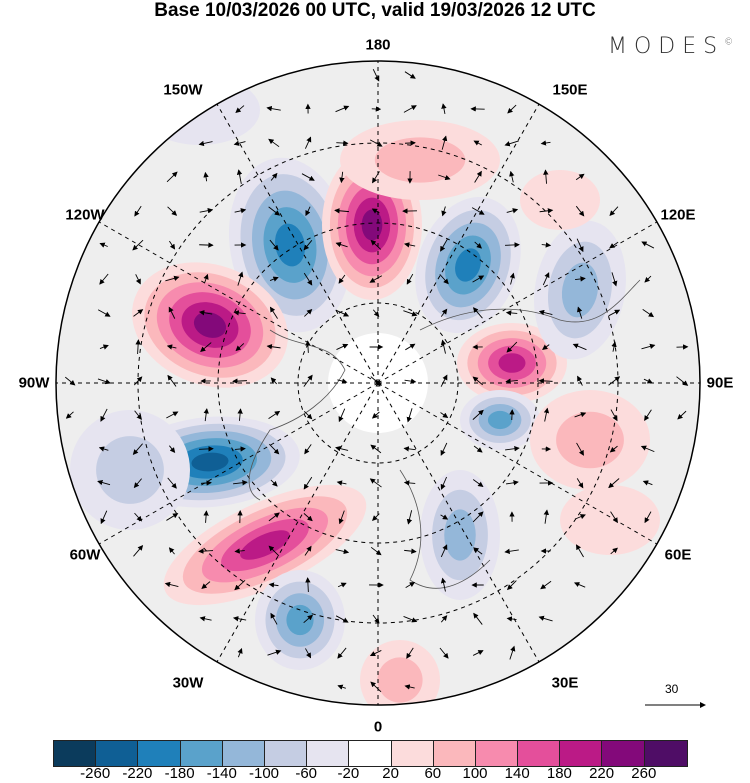 This screenshot has height=783, width=750. Describe the element at coordinates (565, 683) in the screenshot. I see `lon-label-30e: 30E` at that location.